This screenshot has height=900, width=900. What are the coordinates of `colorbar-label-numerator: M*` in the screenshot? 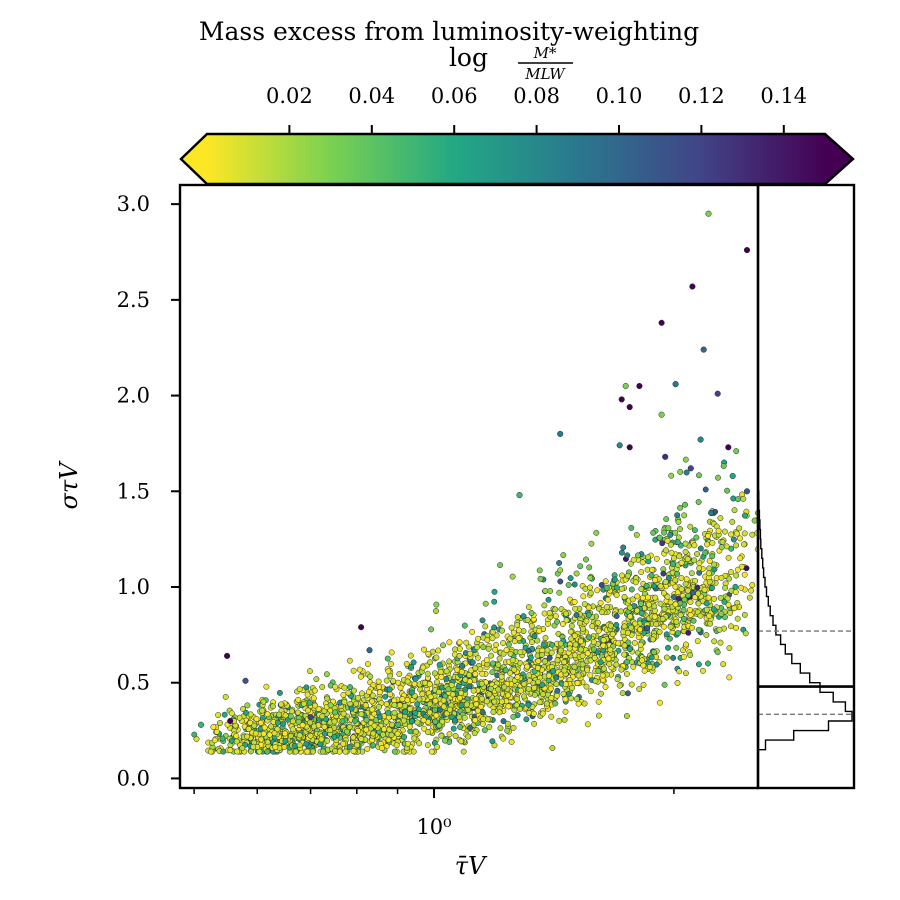 It's located at (545, 53).